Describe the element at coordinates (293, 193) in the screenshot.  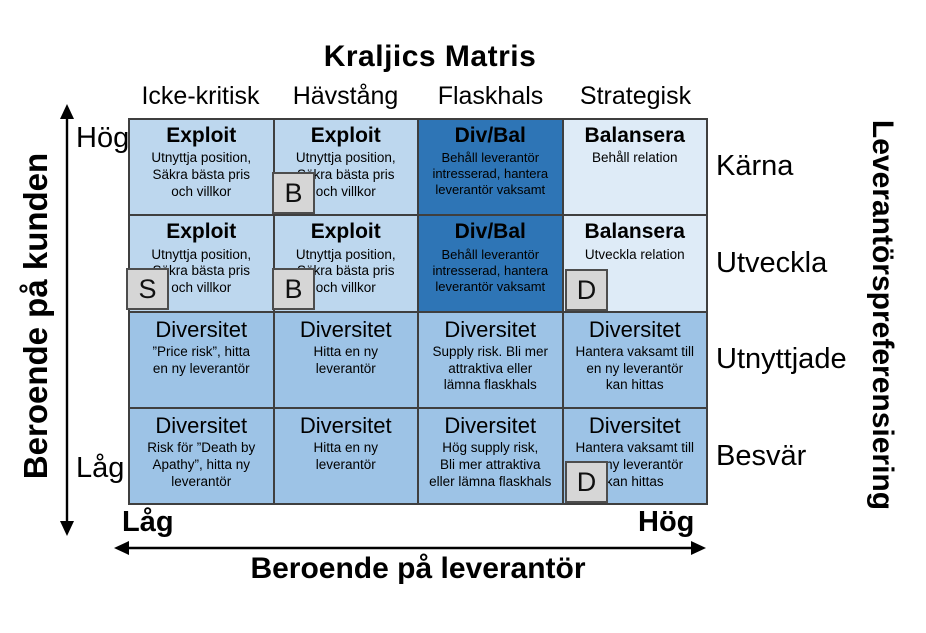
I see `marker-b-top: B` at that location.